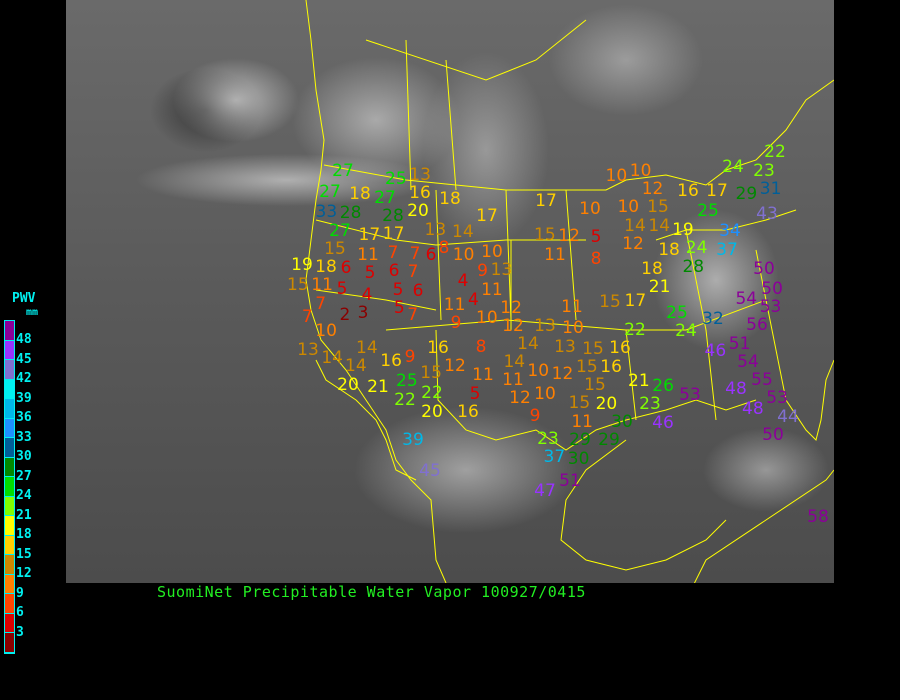 The image size is (900, 700). Describe the element at coordinates (767, 214) in the screenshot. I see `station-value: 43` at that location.